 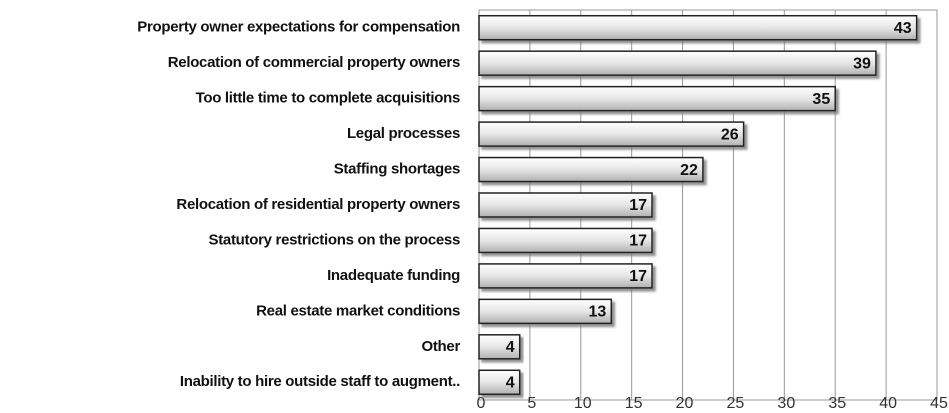 What do you see at coordinates (730, 134) in the screenshot?
I see `value-label: 26` at bounding box center [730, 134].